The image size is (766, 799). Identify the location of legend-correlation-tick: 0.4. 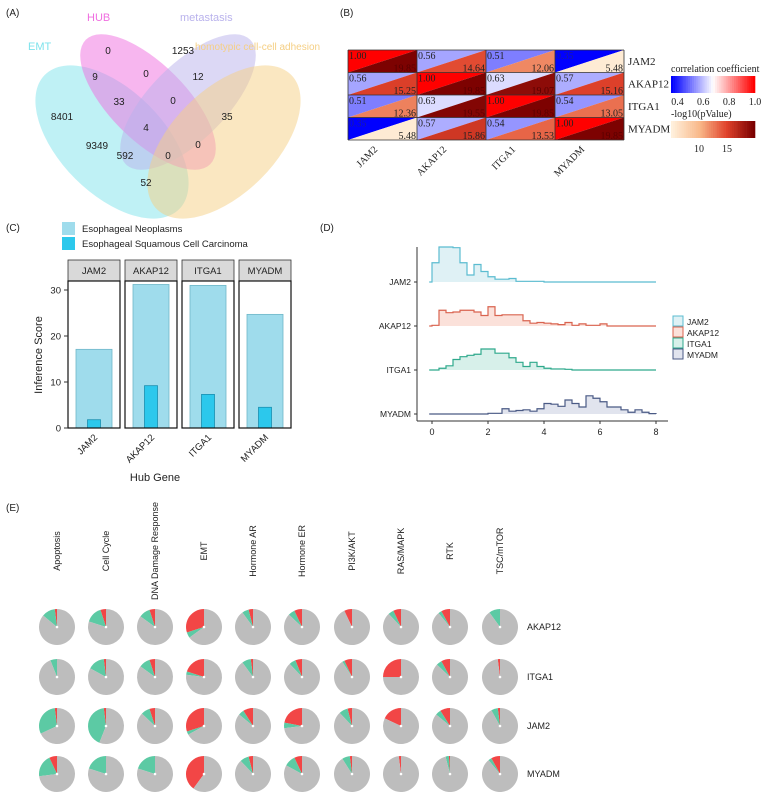
(677, 102).